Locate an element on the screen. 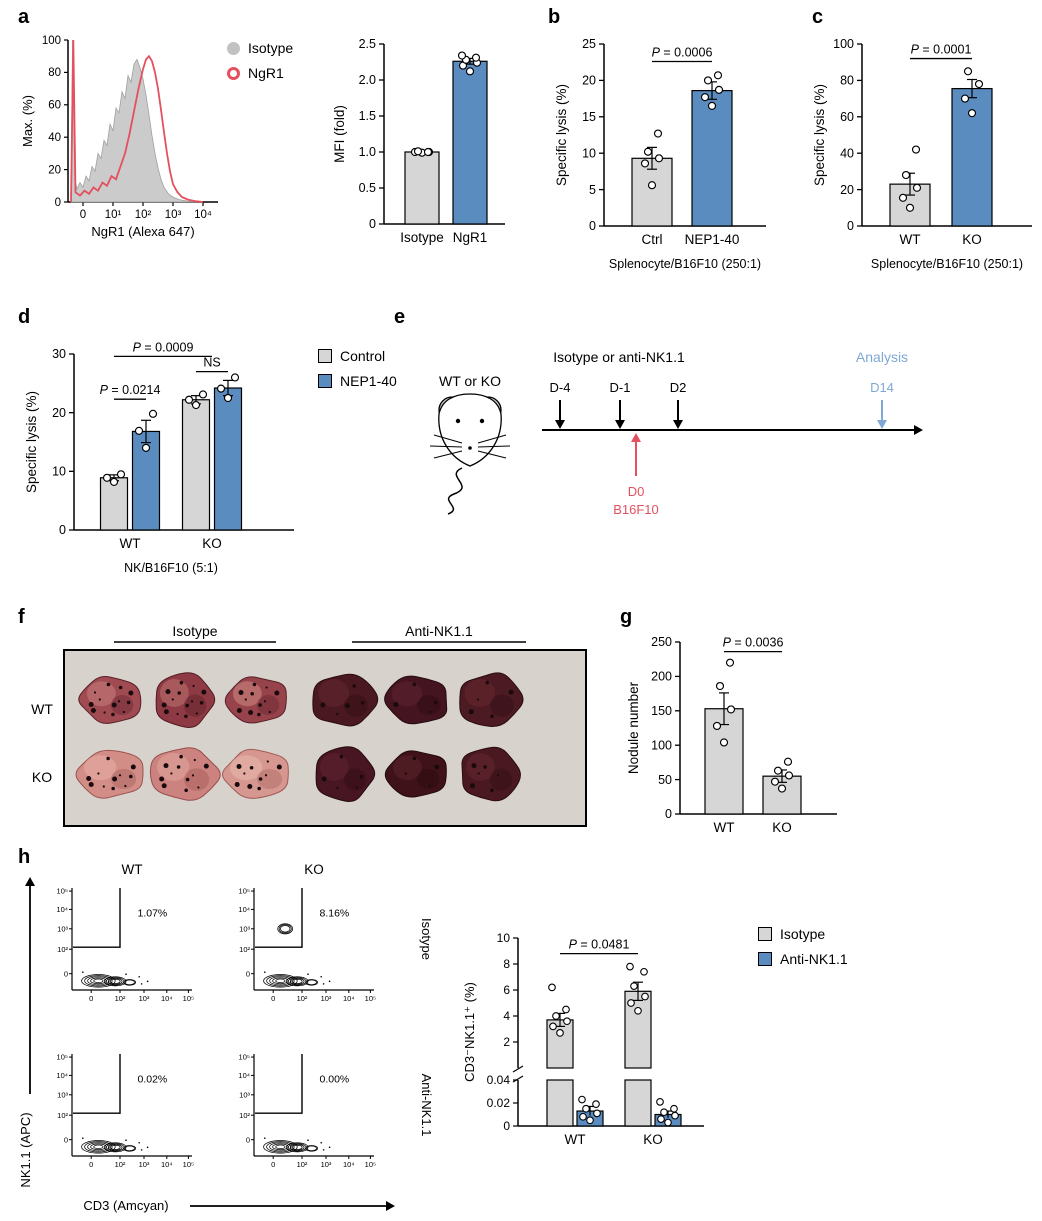 Image resolution: width=1042 pixels, height=1221 pixels. panel-h-legend: Isotype Anti-NK1.1 is located at coordinates (803, 951).